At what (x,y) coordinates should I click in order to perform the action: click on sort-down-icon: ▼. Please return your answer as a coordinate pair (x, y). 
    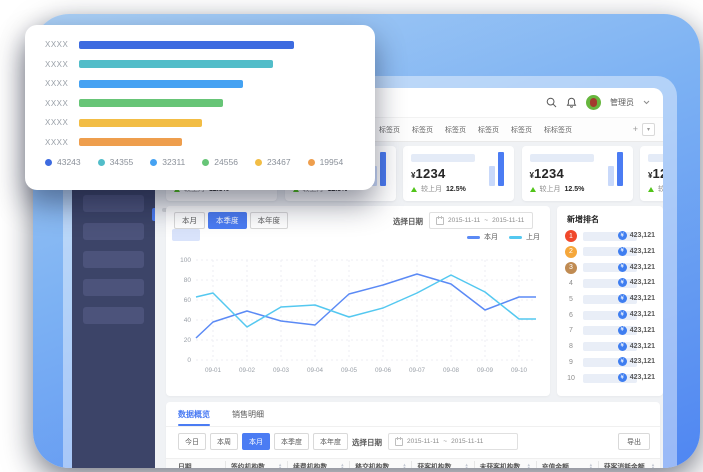
    Looking at the image, I should click on (404, 466).